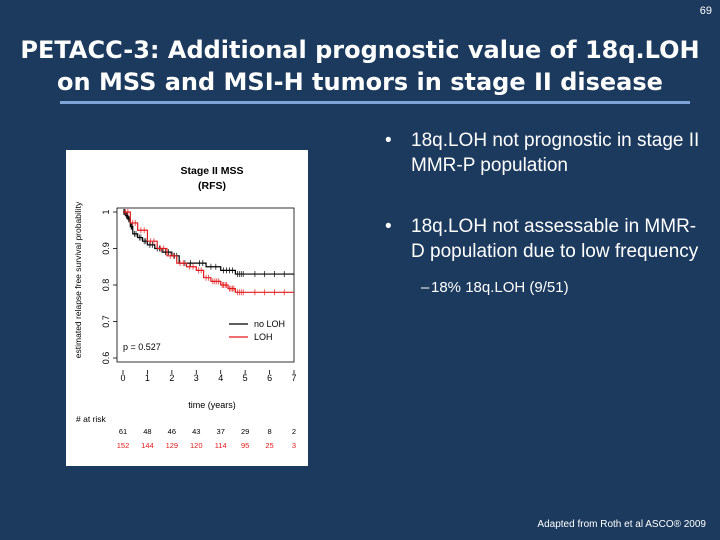 The height and width of the screenshot is (540, 720). Describe the element at coordinates (705, 11) in the screenshot. I see `slide-number: 69` at that location.